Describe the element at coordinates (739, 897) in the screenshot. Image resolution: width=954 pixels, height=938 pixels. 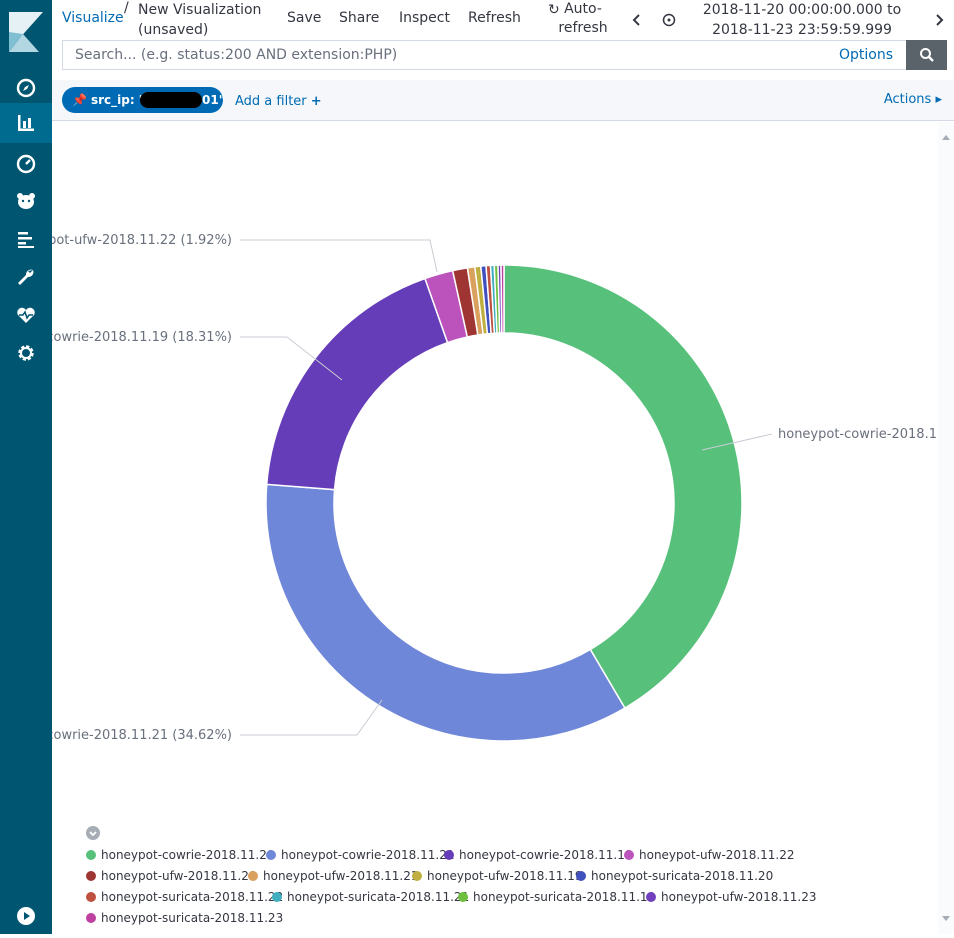
I see `legend-label: honeypot-ufw-2018.11.23` at that location.